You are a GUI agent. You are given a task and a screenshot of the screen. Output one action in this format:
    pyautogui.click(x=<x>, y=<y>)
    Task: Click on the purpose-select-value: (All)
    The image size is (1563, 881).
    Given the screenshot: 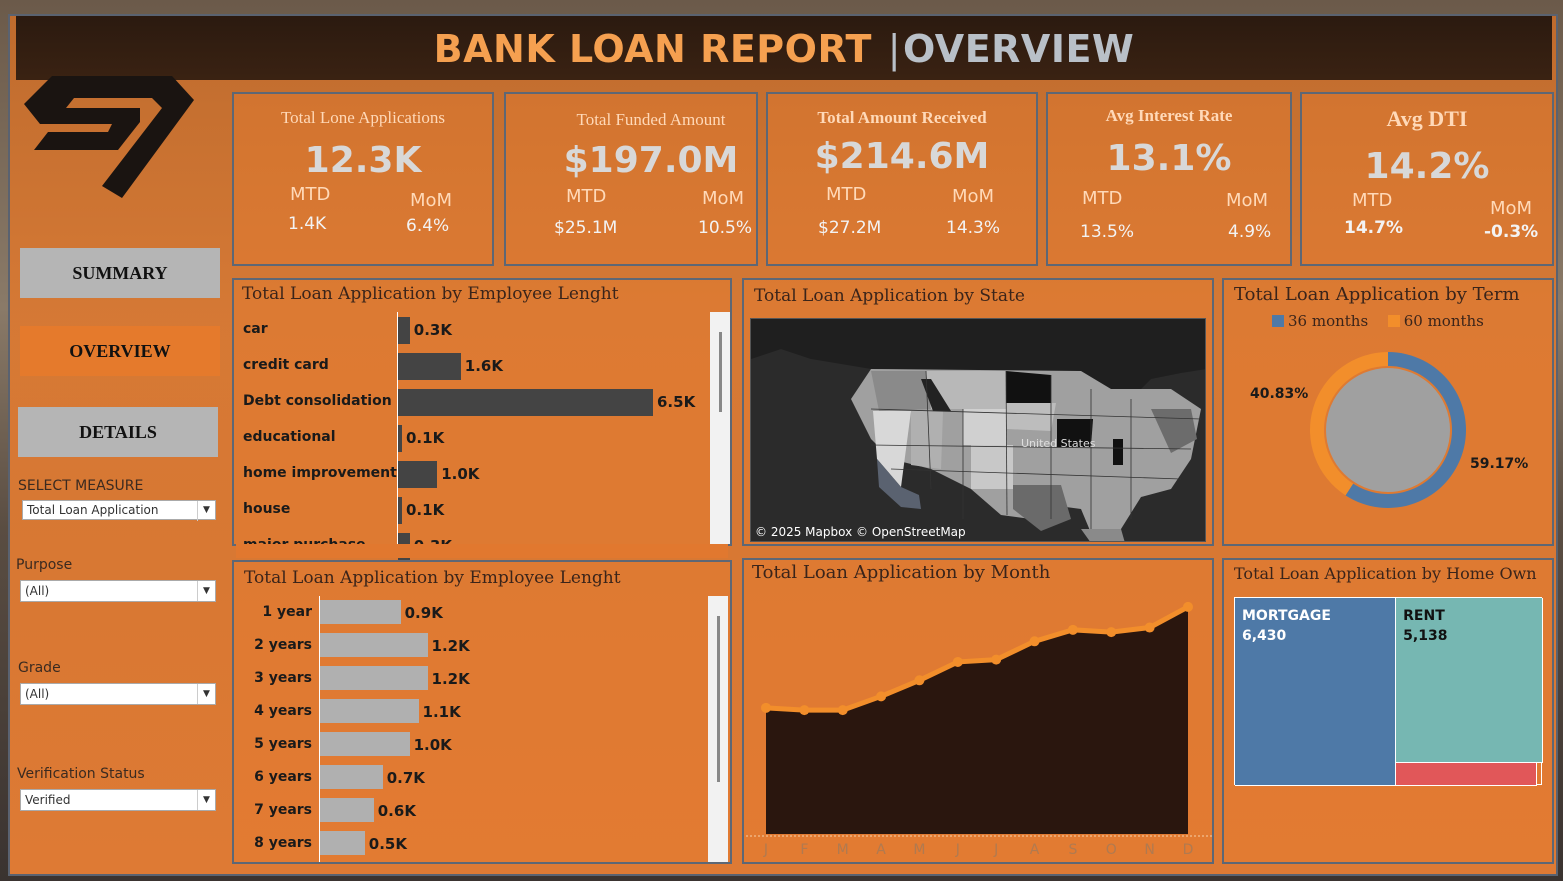 What is the action you would take?
    pyautogui.click(x=37, y=591)
    